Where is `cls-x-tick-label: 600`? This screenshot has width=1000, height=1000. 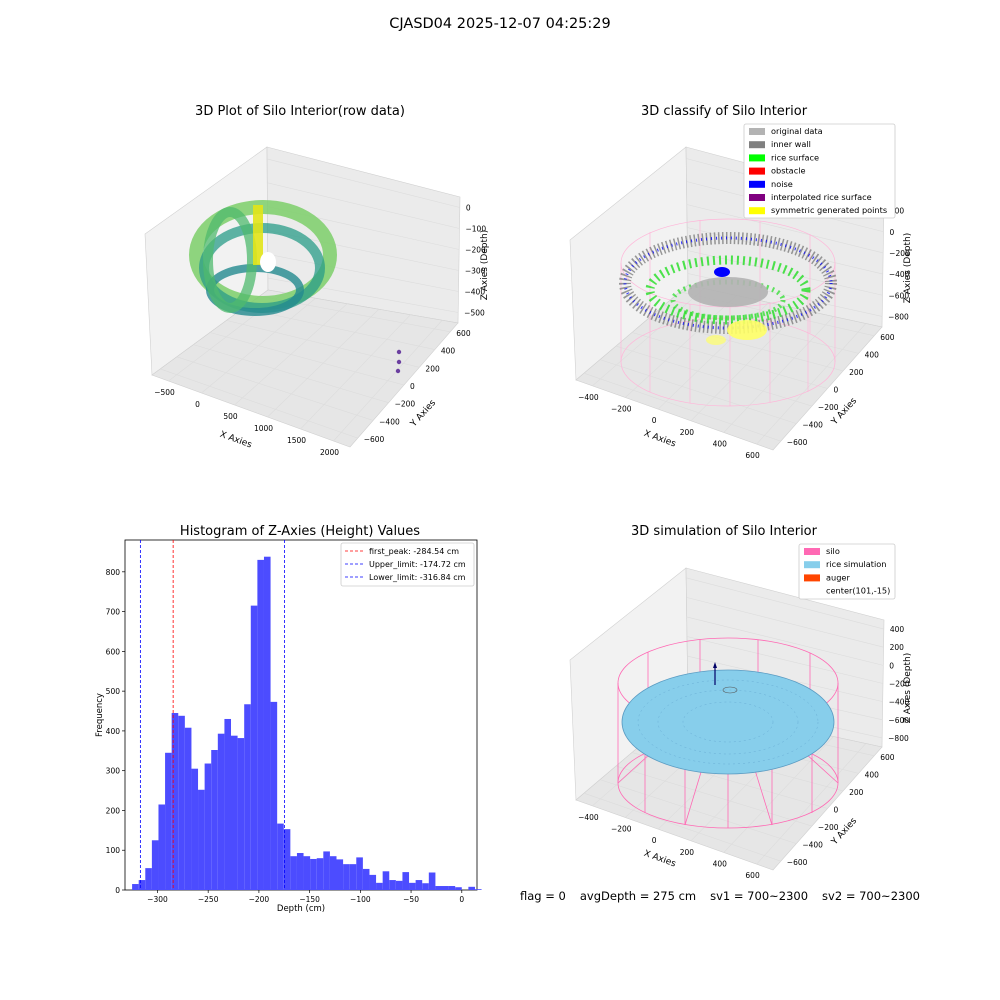
cls-x-tick-label: 600 is located at coordinates (752, 455).